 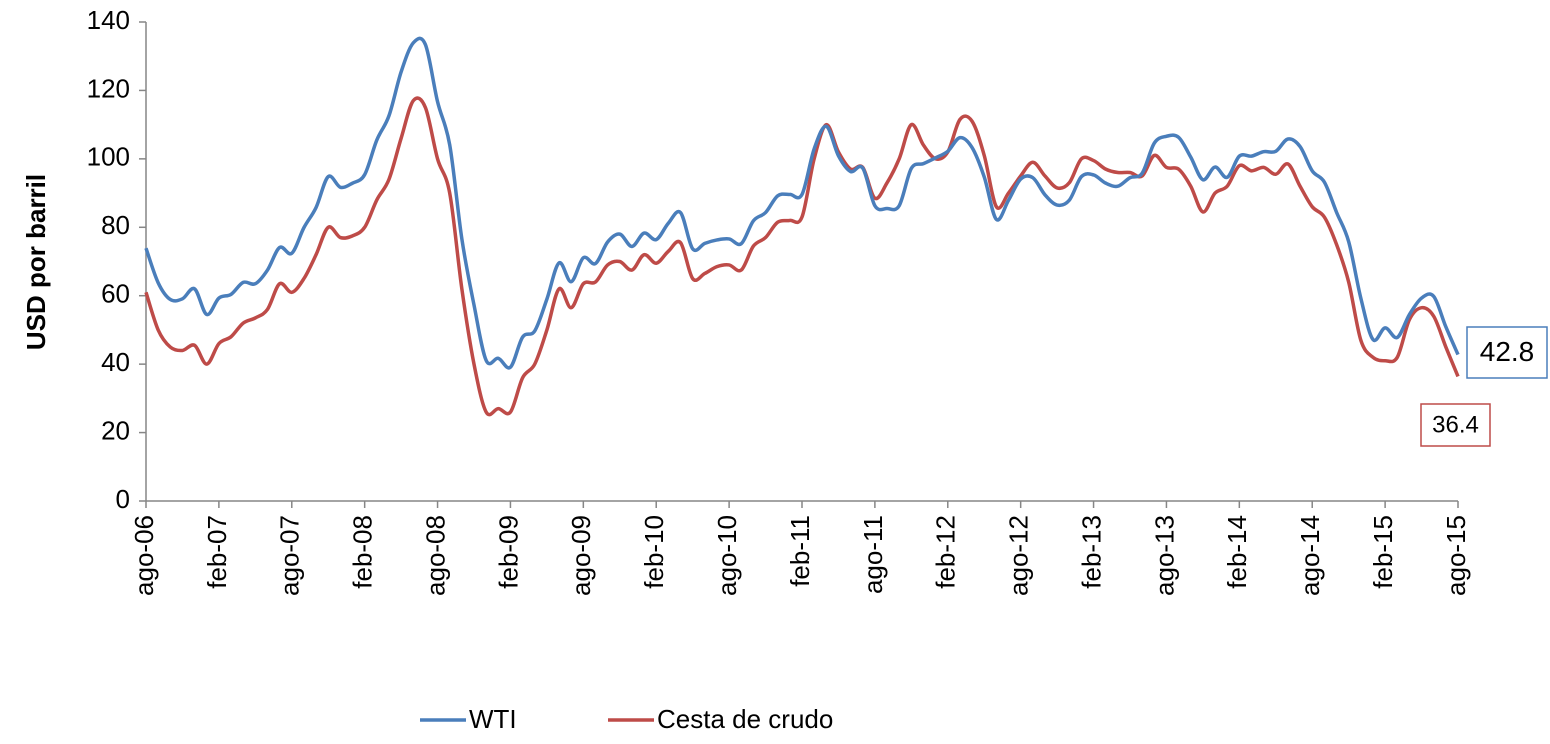 I want to click on x-tick-label: feb-07, so click(x=217, y=552).